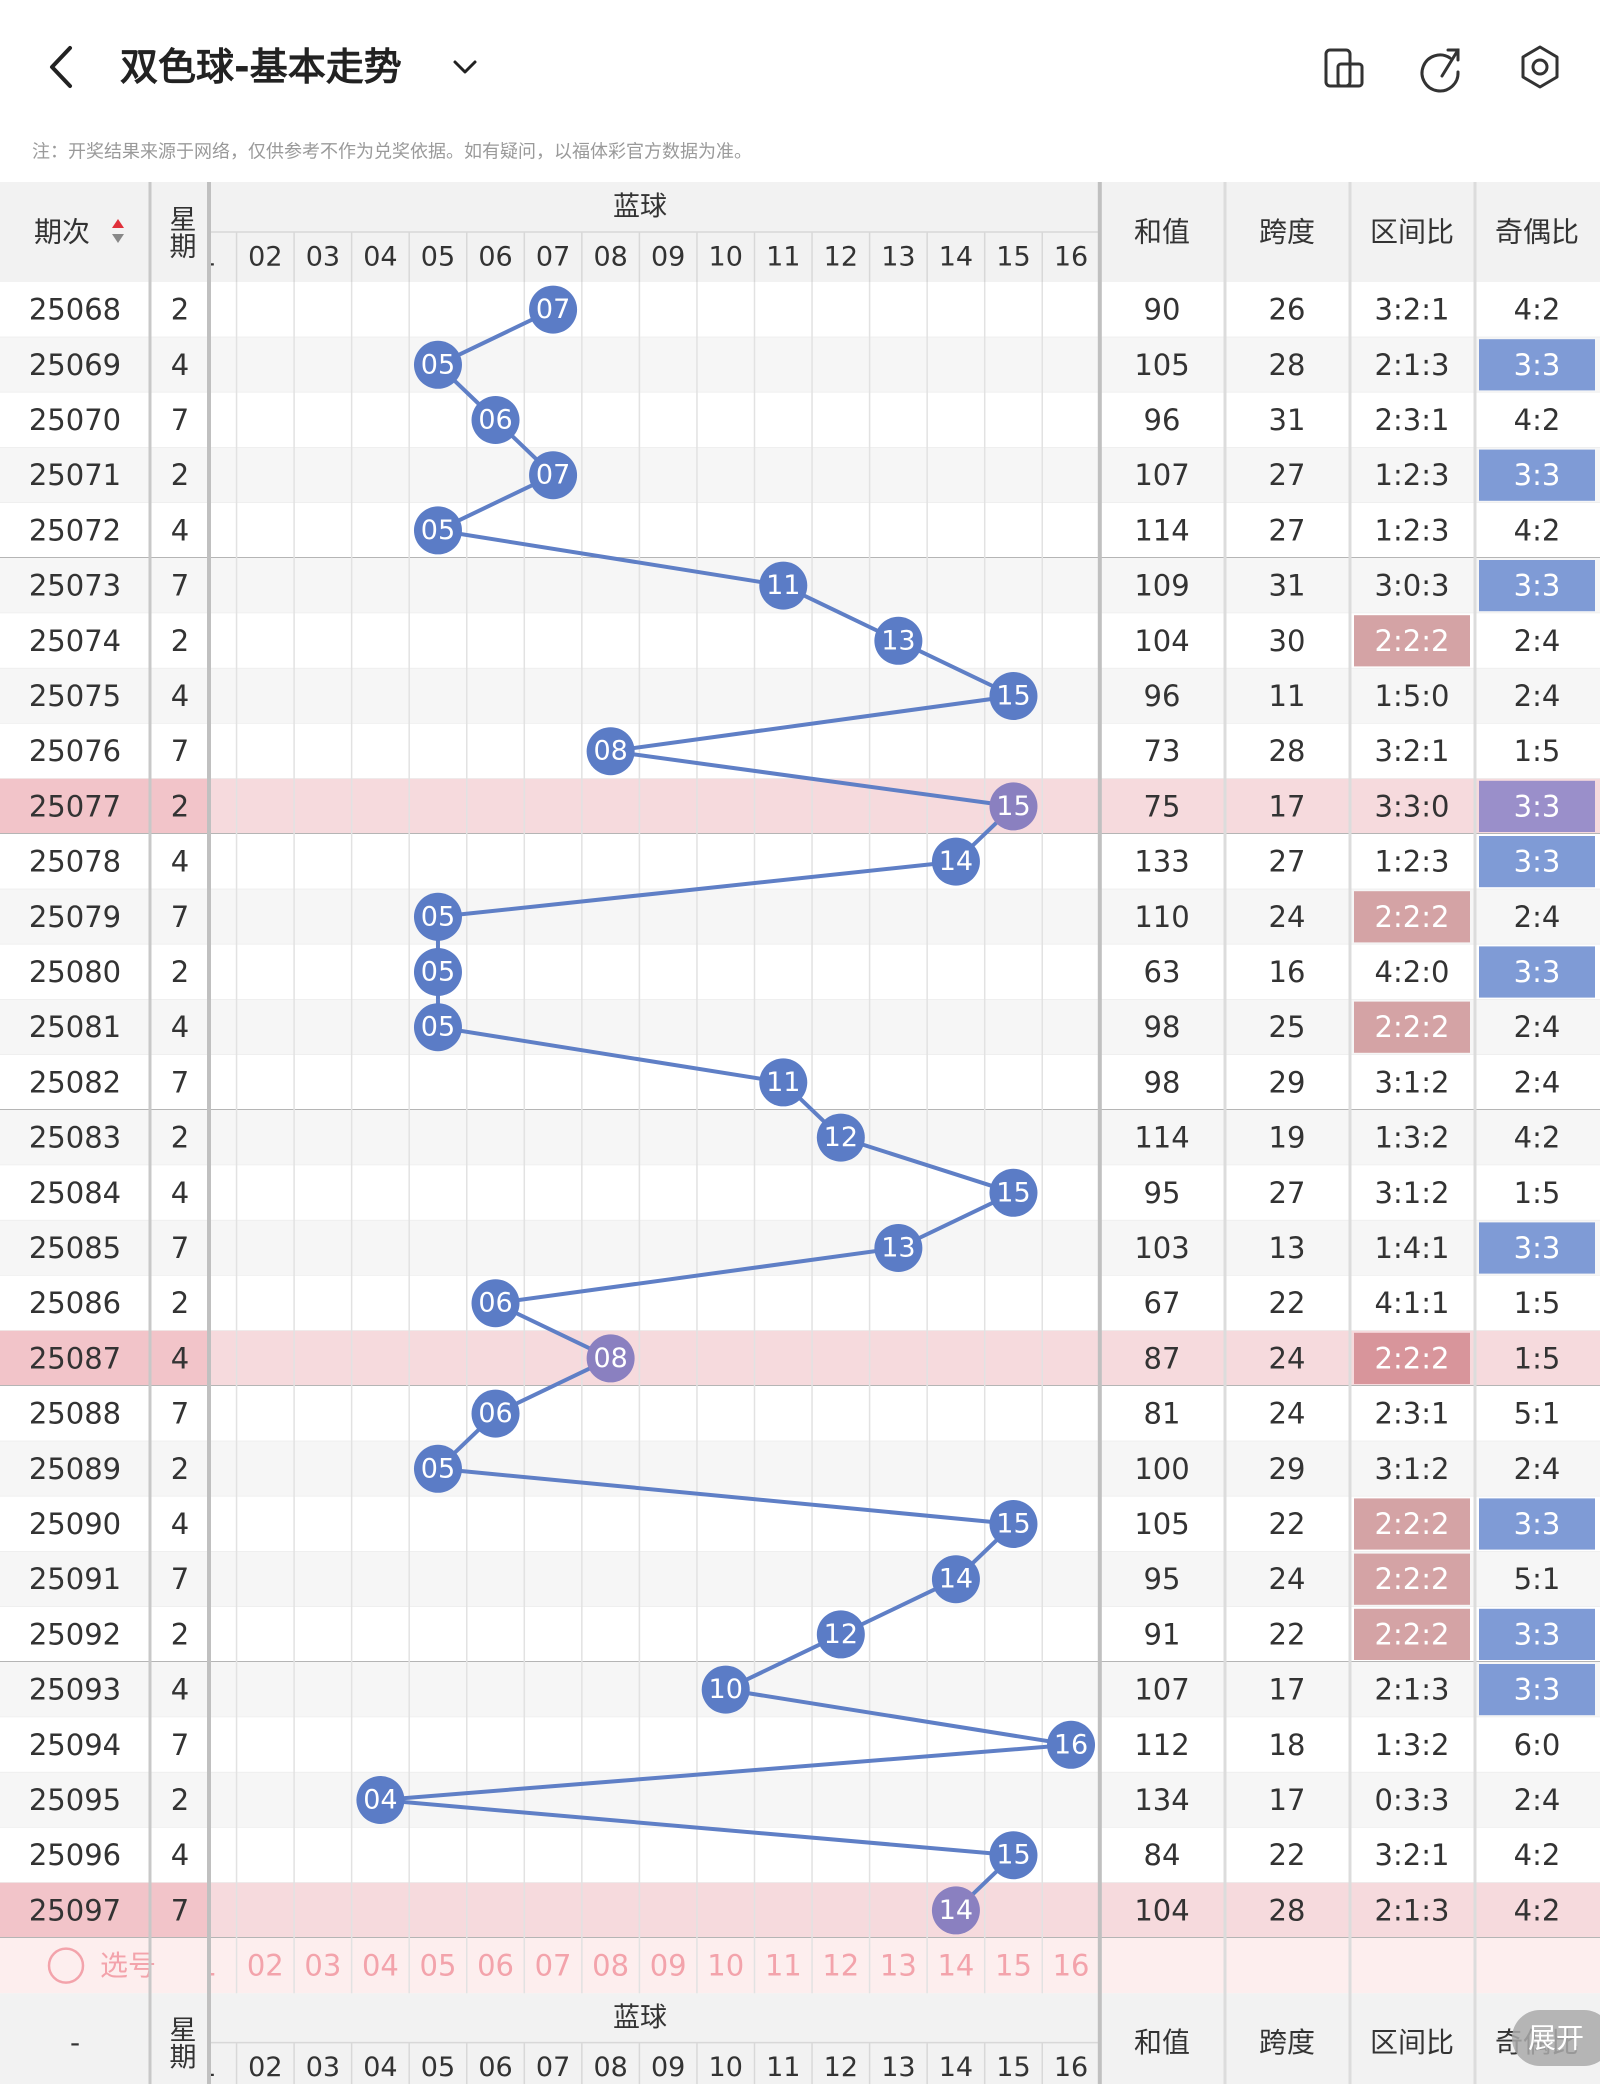  What do you see at coordinates (495, 2067) in the screenshot?
I see `number-header: 06` at bounding box center [495, 2067].